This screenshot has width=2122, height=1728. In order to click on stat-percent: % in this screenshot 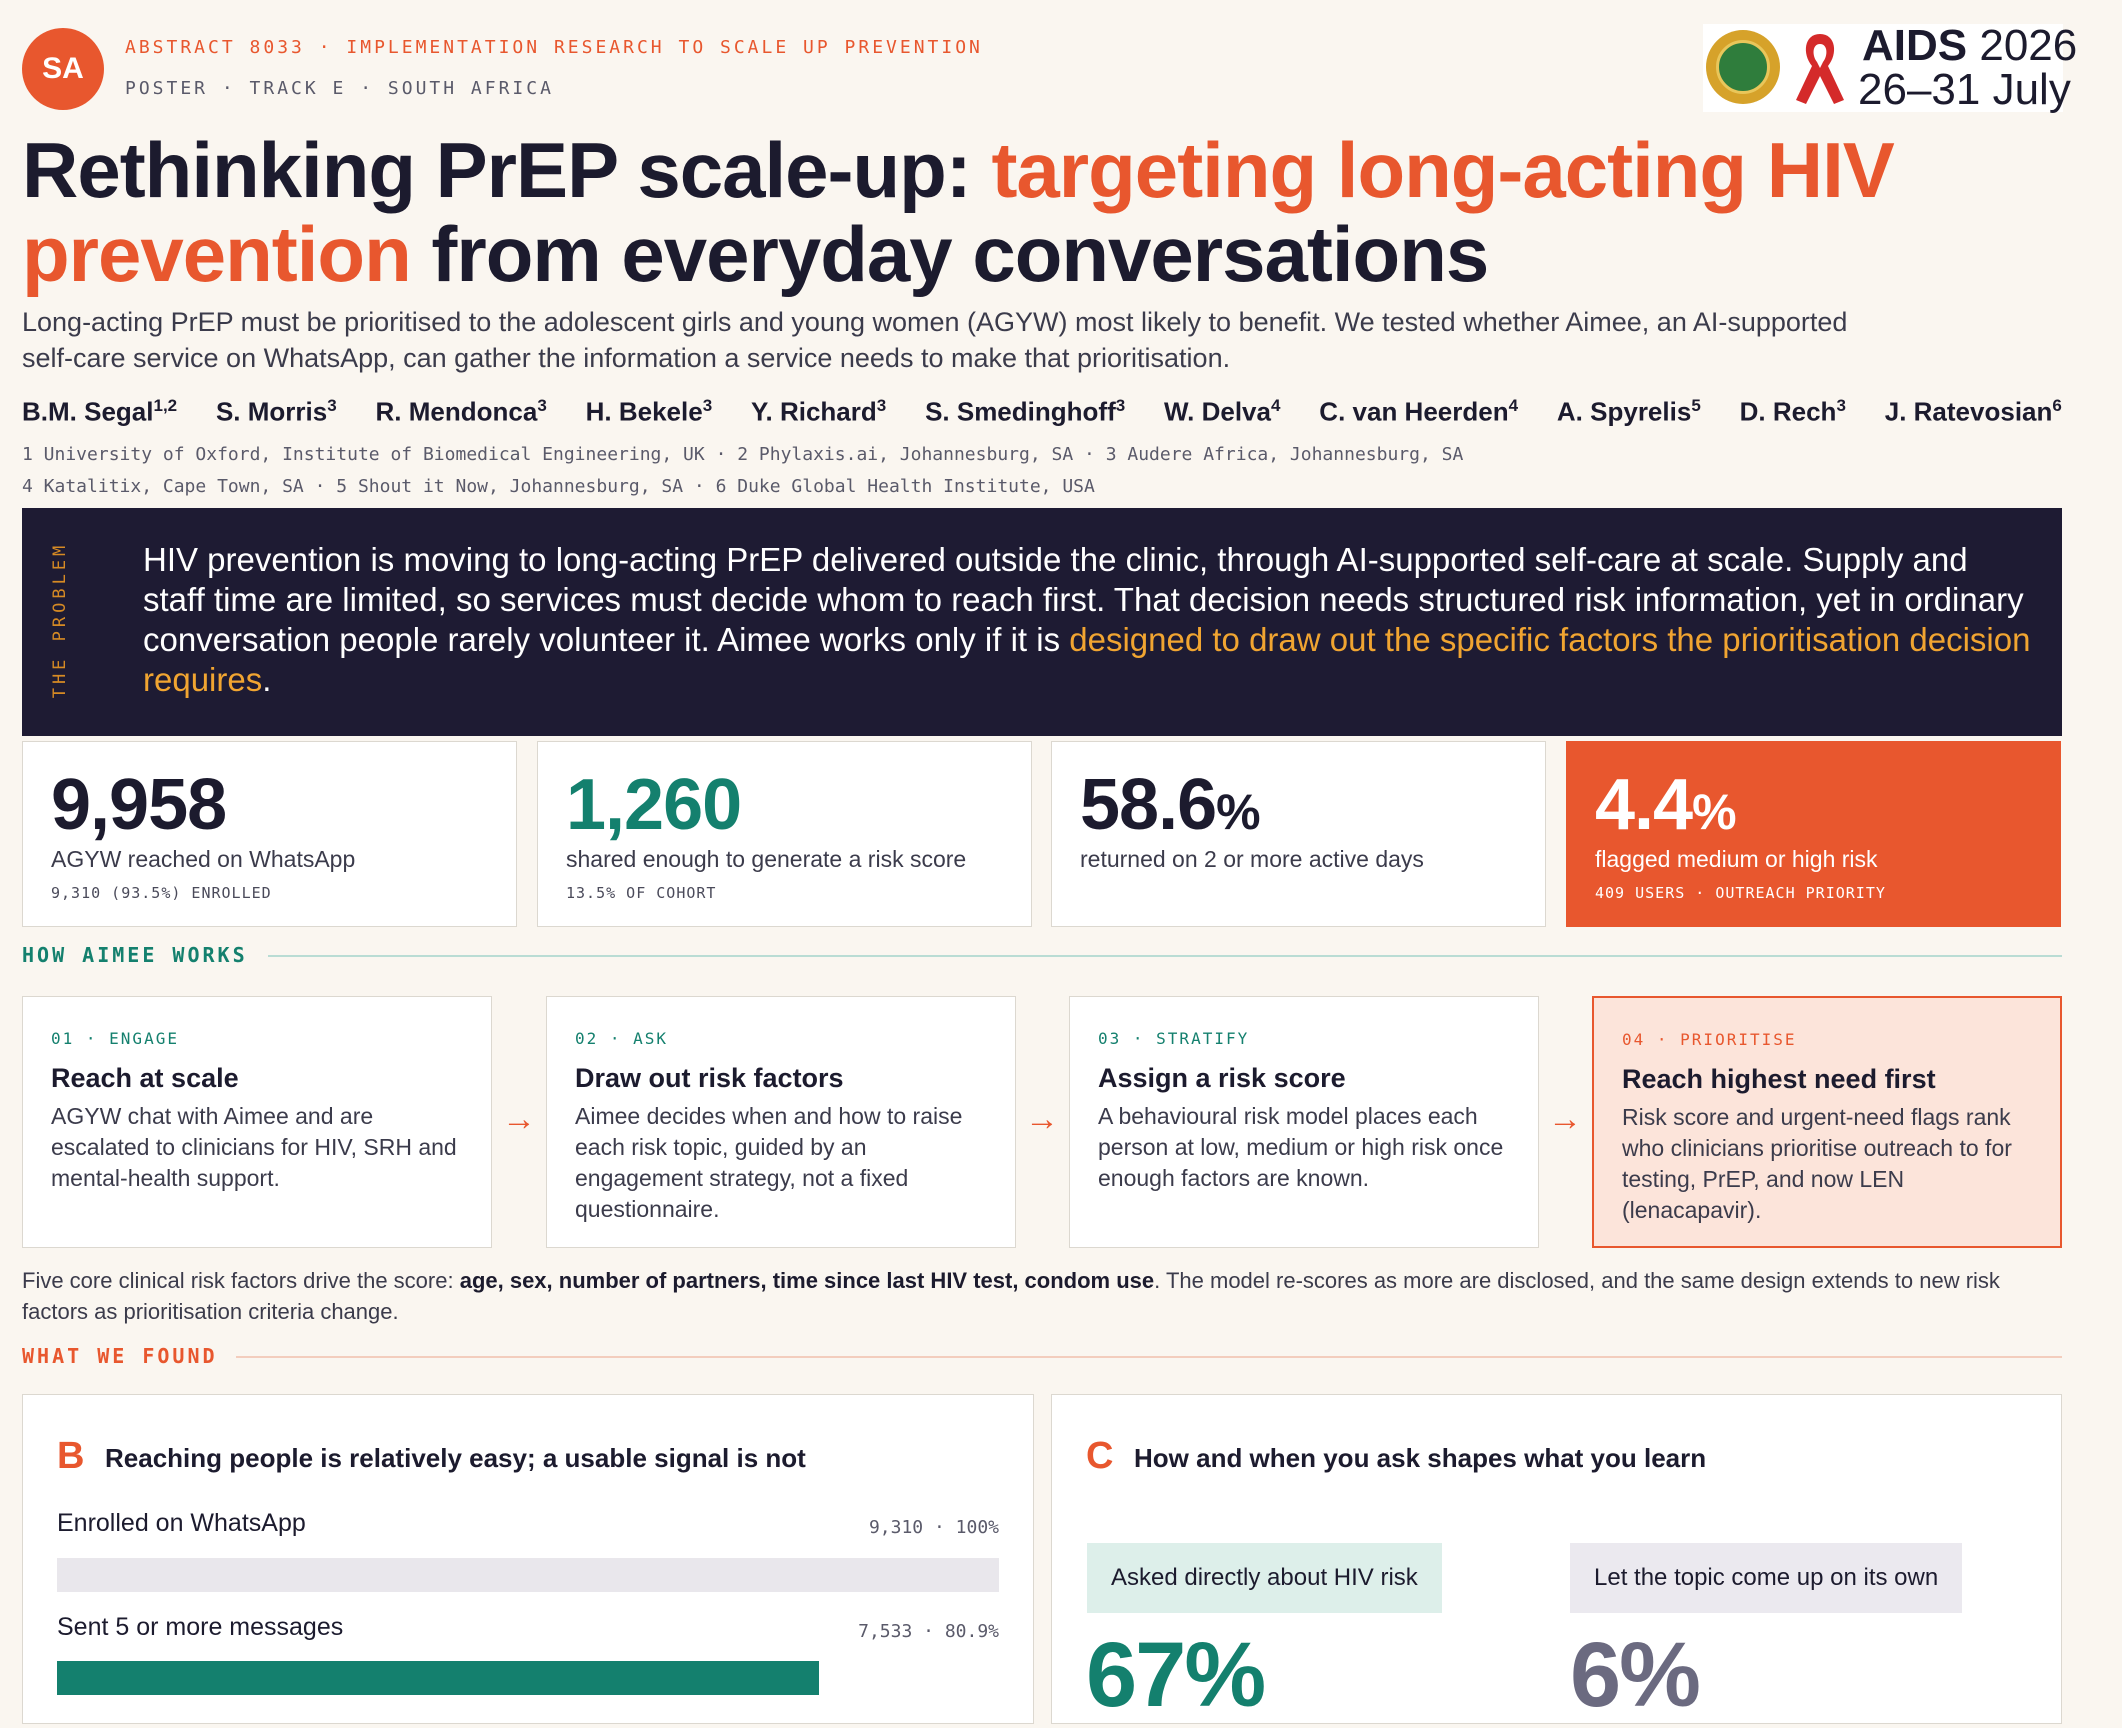, I will do `click(1714, 812)`.